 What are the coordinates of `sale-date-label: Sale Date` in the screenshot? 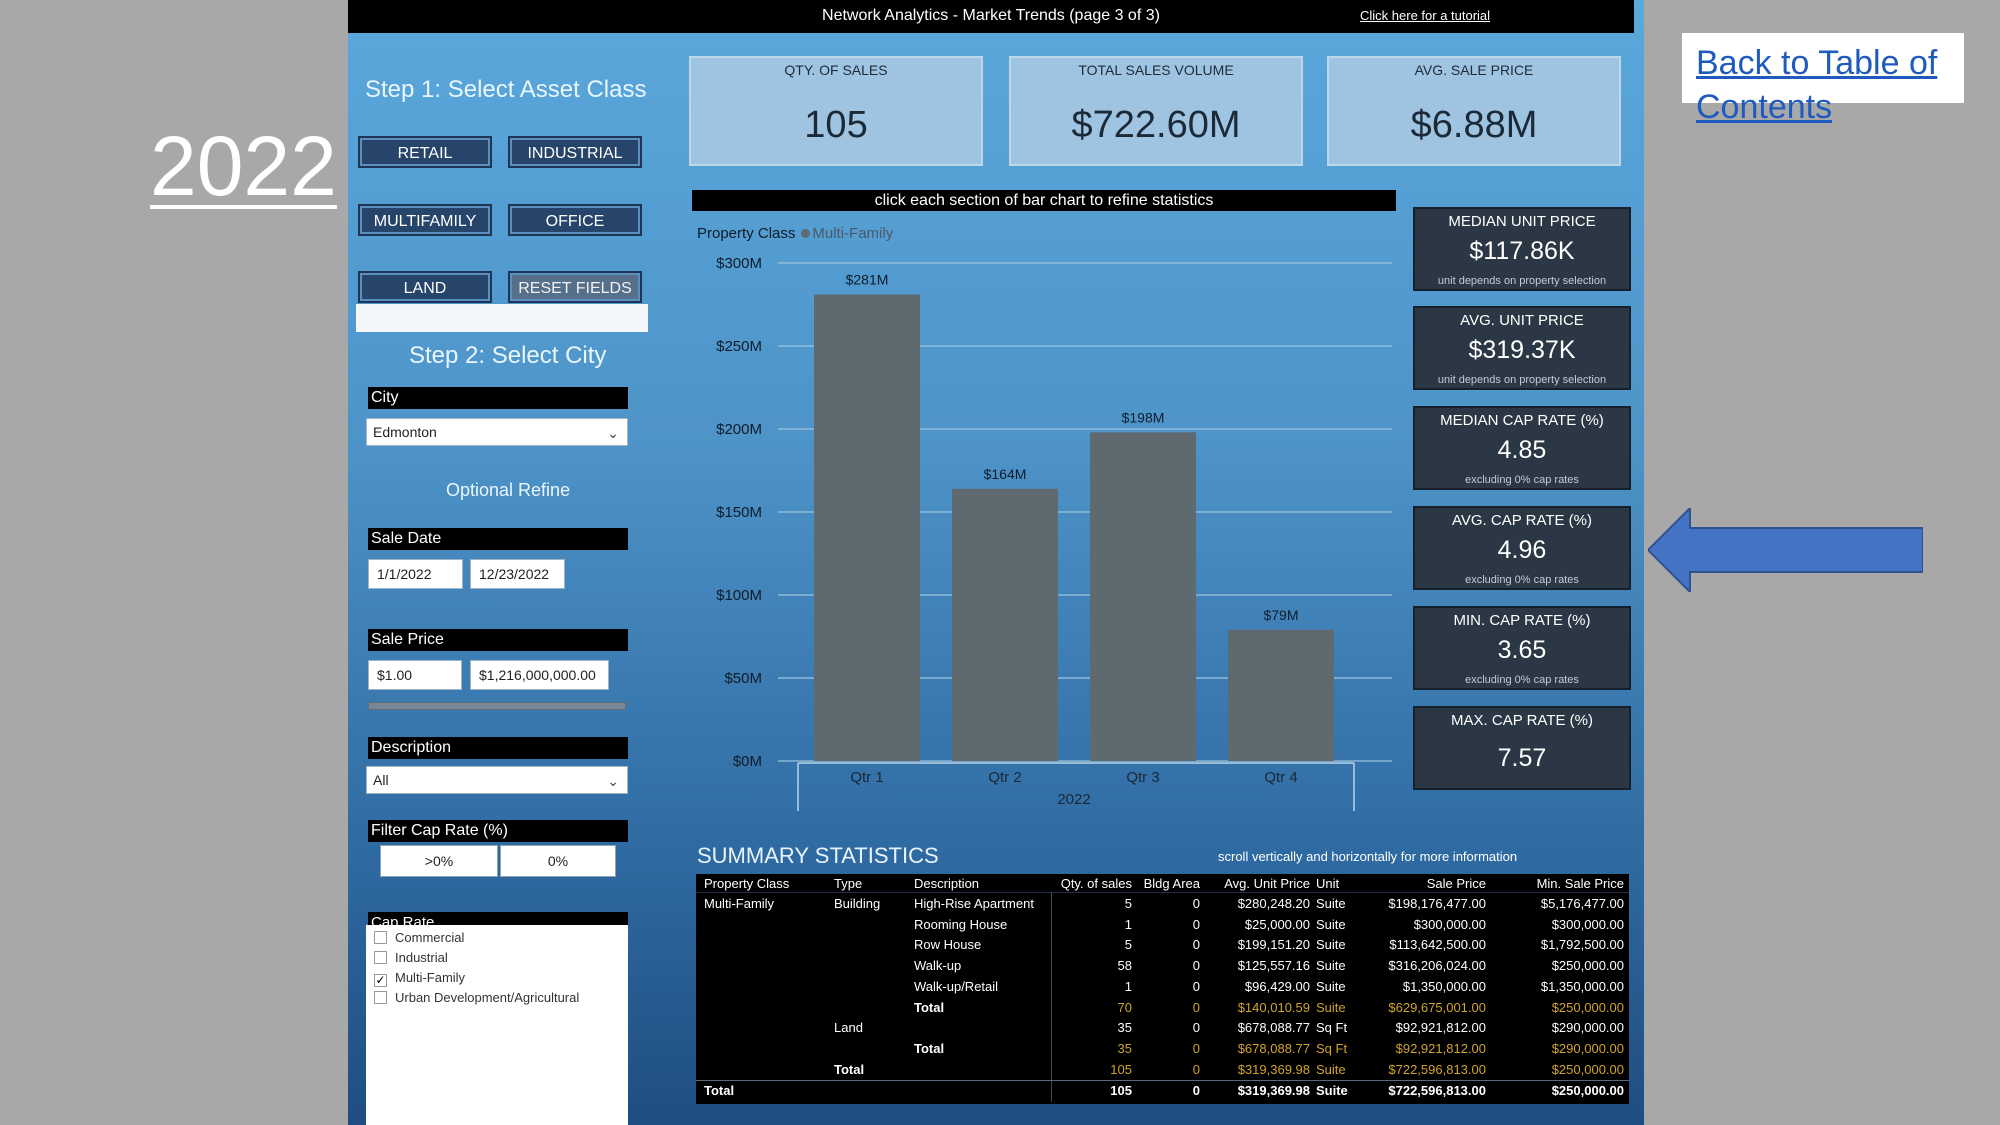 It's located at (498, 539).